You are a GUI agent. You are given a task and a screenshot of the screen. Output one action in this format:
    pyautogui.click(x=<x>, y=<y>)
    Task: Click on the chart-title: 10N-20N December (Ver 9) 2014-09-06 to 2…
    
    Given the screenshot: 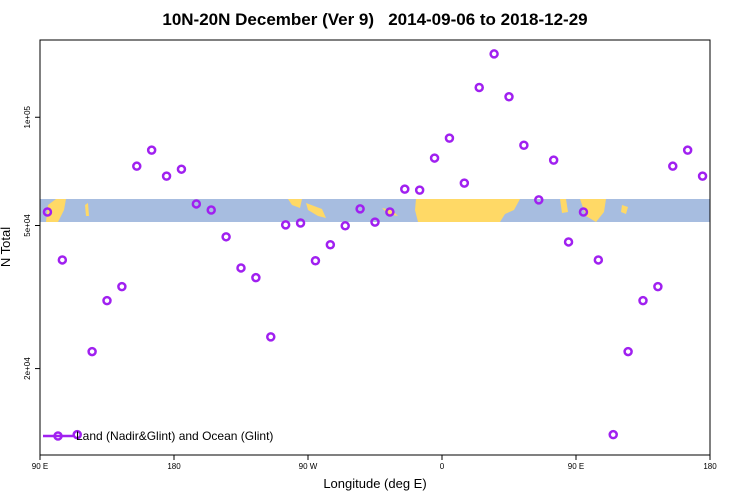 What is the action you would take?
    pyautogui.click(x=374, y=19)
    